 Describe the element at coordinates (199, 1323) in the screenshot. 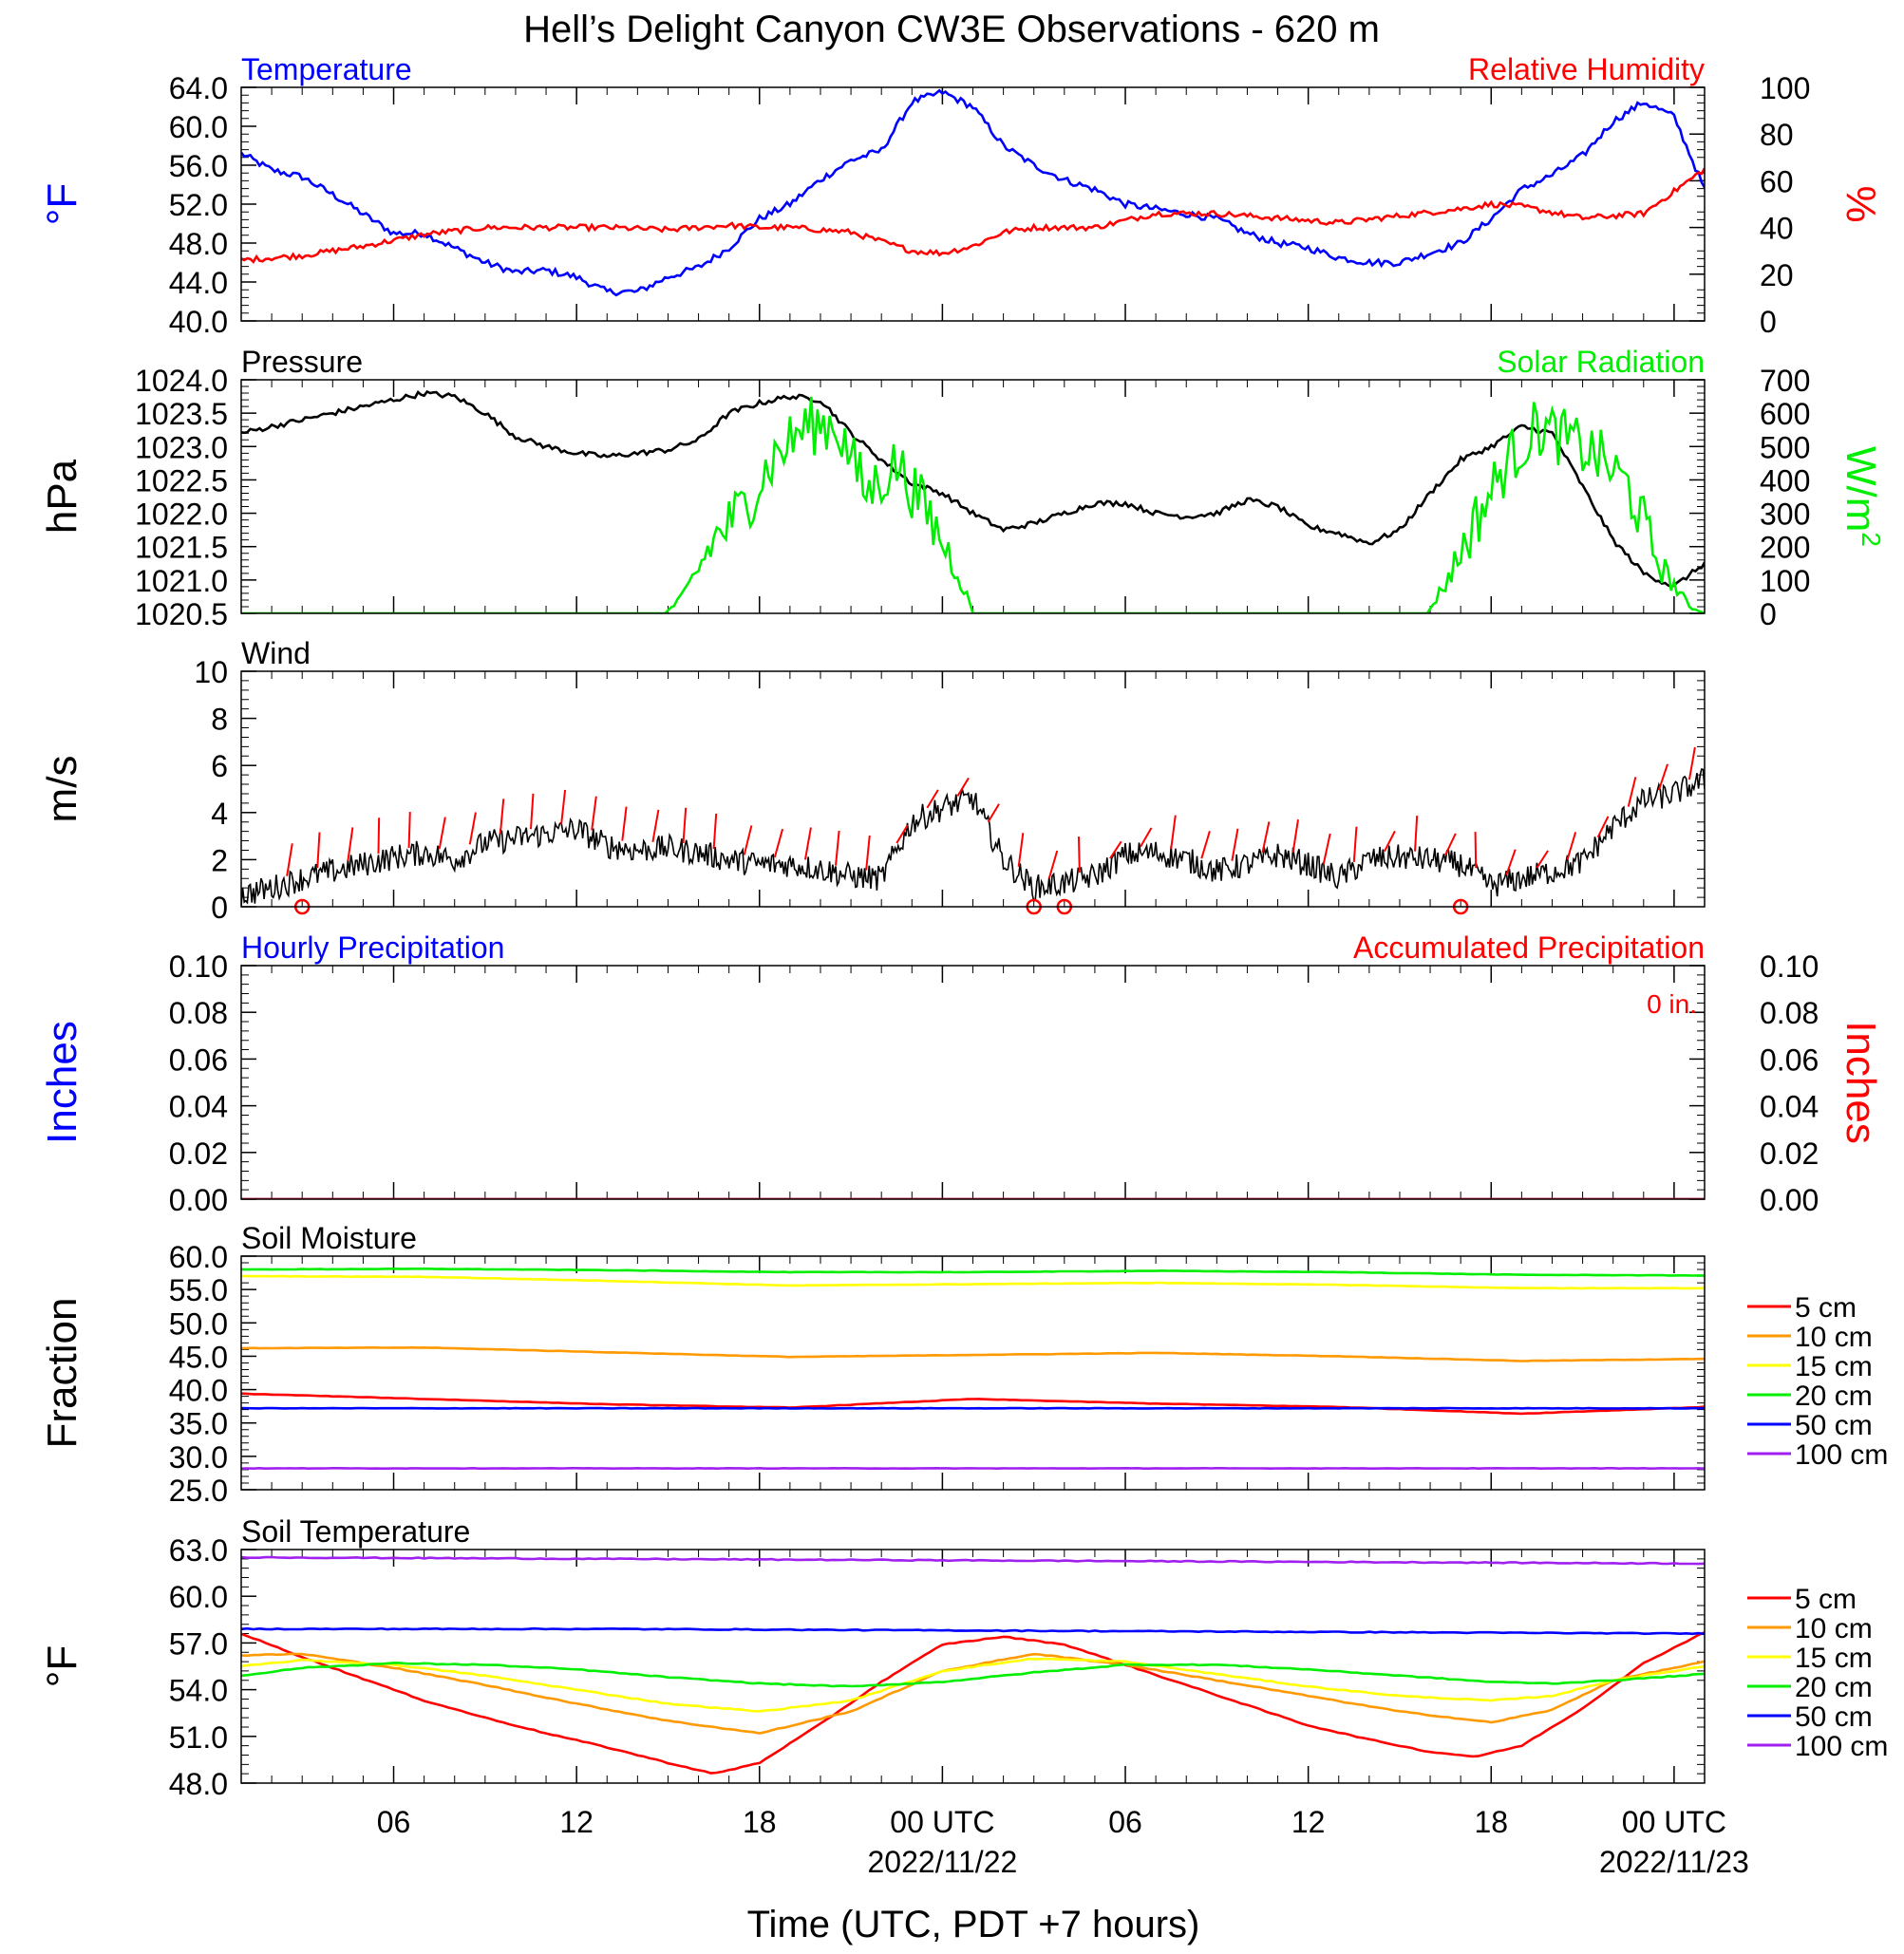

I see `y-tick-label-left: 50.0` at that location.